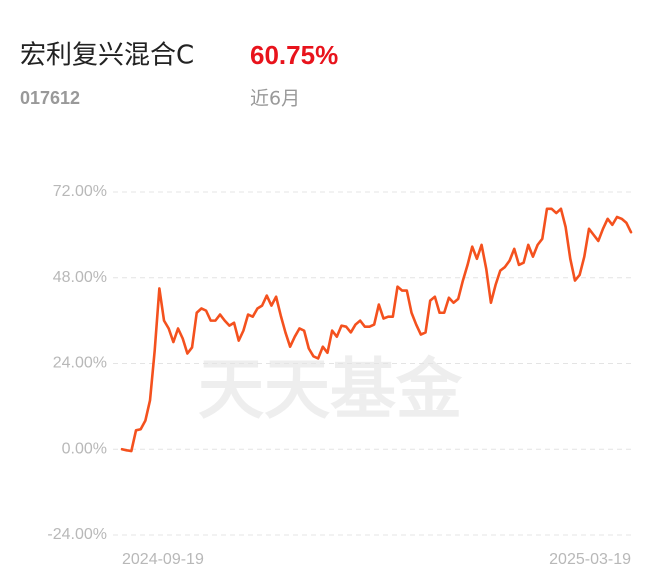  What do you see at coordinates (80, 277) in the screenshot?
I see `y-tick-label: 48.00%` at bounding box center [80, 277].